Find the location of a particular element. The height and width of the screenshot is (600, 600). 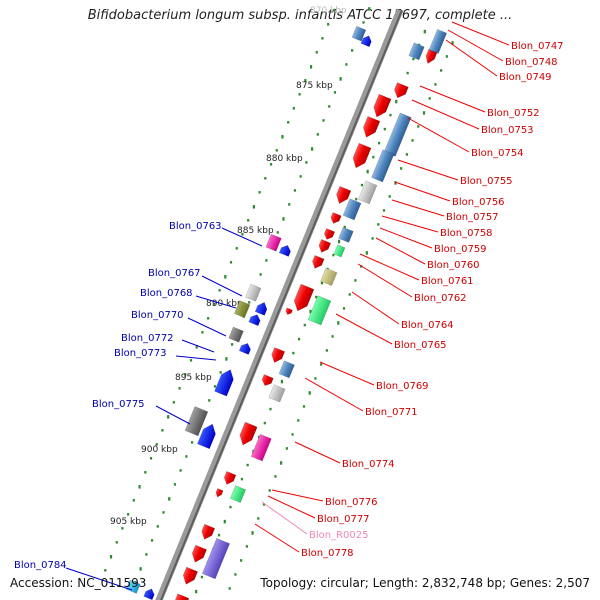

gene-label-blon-0754: Blon_0754 is located at coordinates (497, 153).